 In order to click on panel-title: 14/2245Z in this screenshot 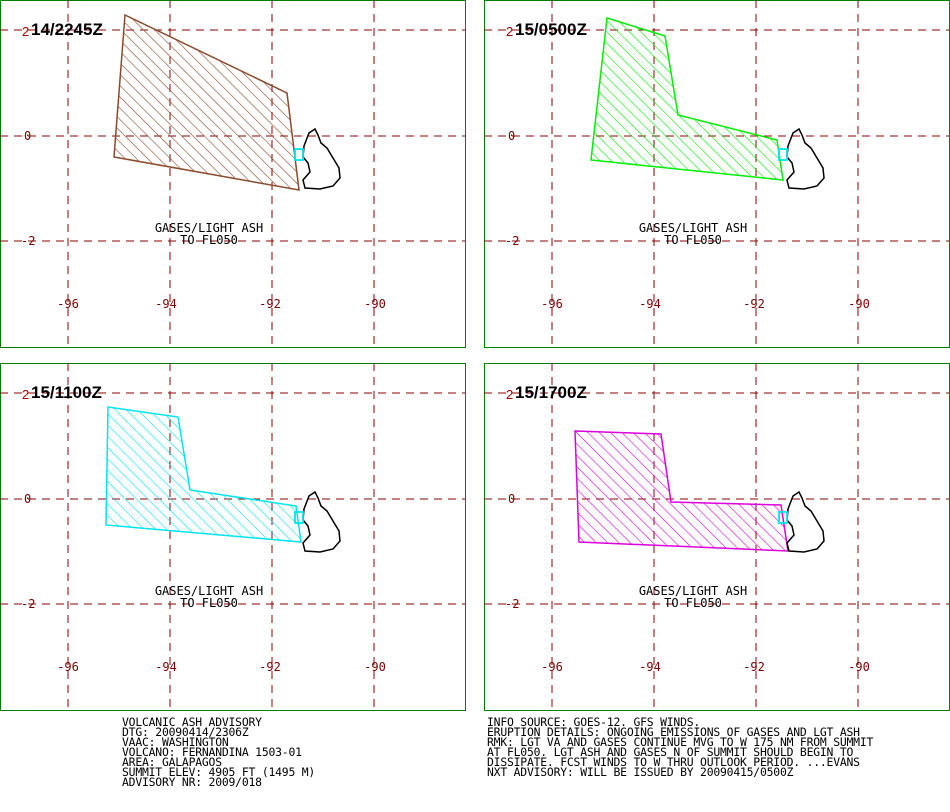, I will do `click(67, 29)`.